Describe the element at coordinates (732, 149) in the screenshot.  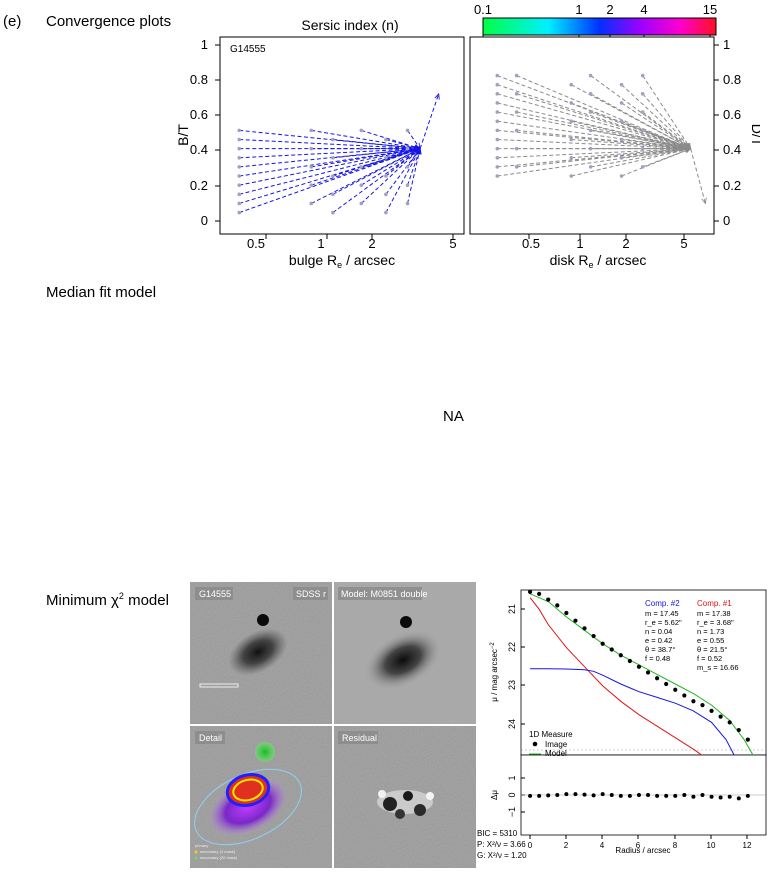
I see `right-y-tick-label: 0.4` at that location.